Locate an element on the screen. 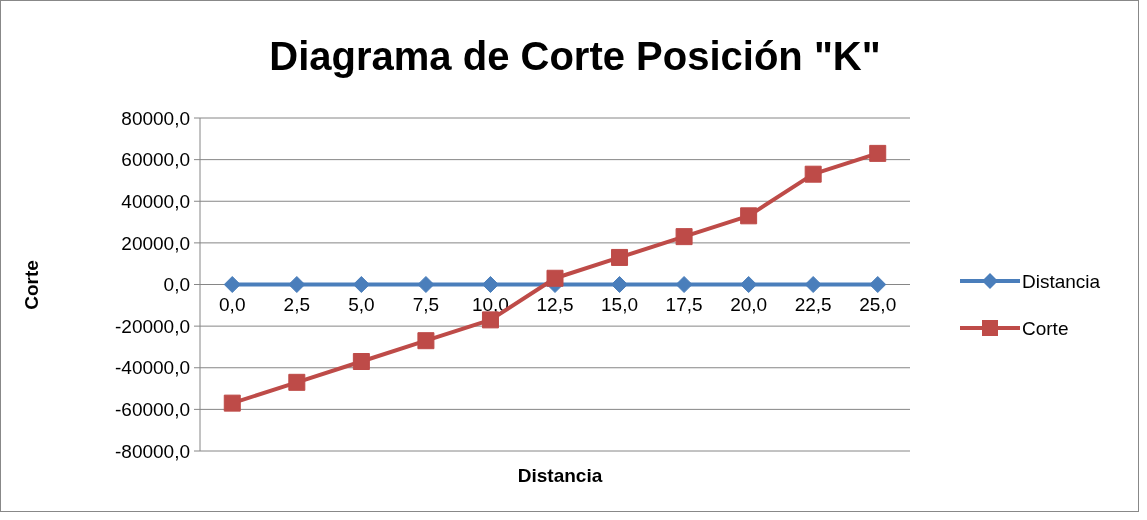 This screenshot has width=1147, height=520. x-tick-label: 15,0 is located at coordinates (620, 304).